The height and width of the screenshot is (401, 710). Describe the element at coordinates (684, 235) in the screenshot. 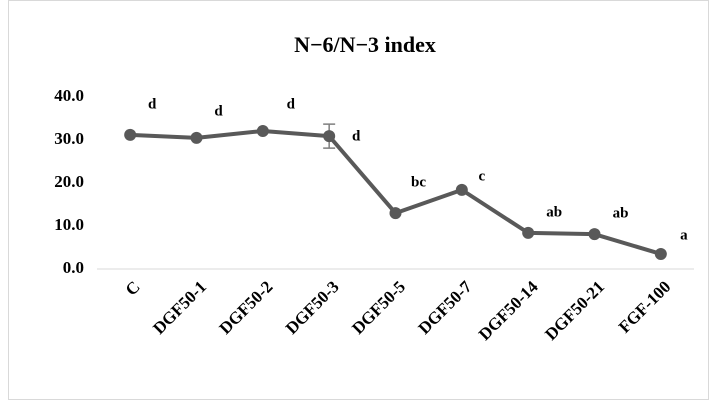

I see `significance-letter: a` at that location.